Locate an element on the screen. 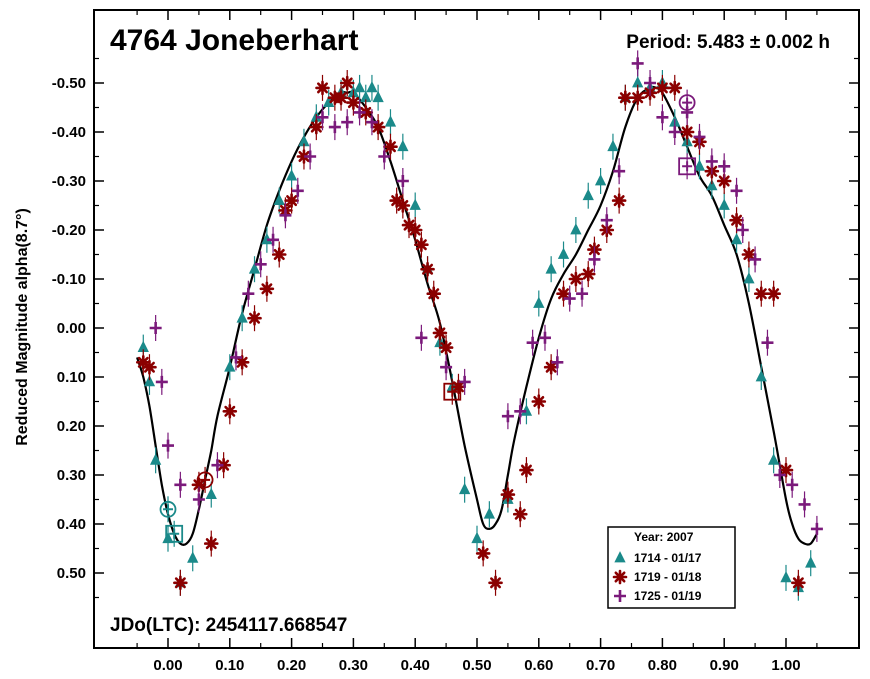 Image resolution: width=870 pixels, height=679 pixels. y-tick-label: 0.40 is located at coordinates (71, 524).